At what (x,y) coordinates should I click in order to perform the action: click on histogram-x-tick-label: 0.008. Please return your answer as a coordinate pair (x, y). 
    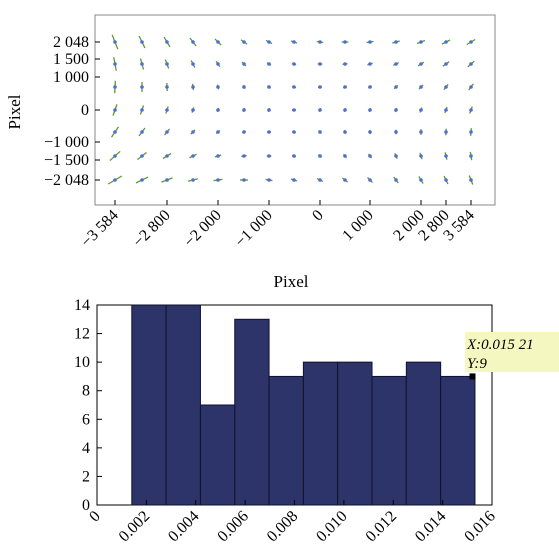
    Looking at the image, I should click on (282, 526).